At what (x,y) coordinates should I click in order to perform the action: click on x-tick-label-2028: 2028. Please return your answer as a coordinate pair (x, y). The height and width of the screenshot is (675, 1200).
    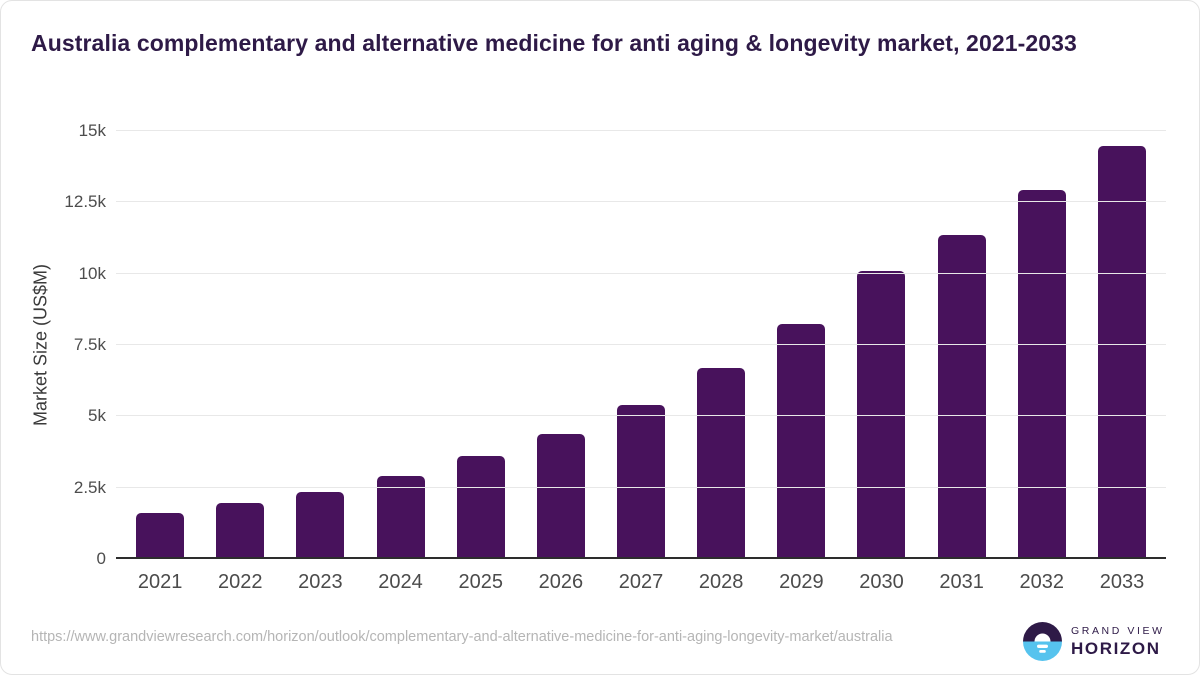
    Looking at the image, I should click on (721, 582).